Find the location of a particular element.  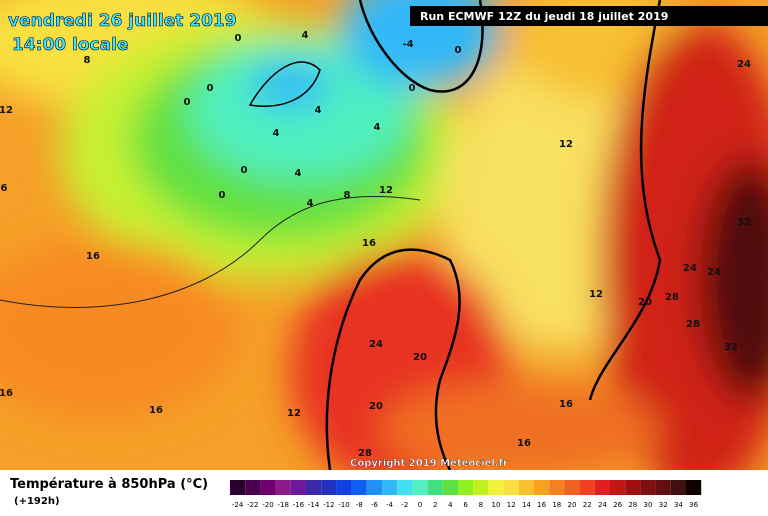

colorbar-label: -2 is located at coordinates (404, 505).